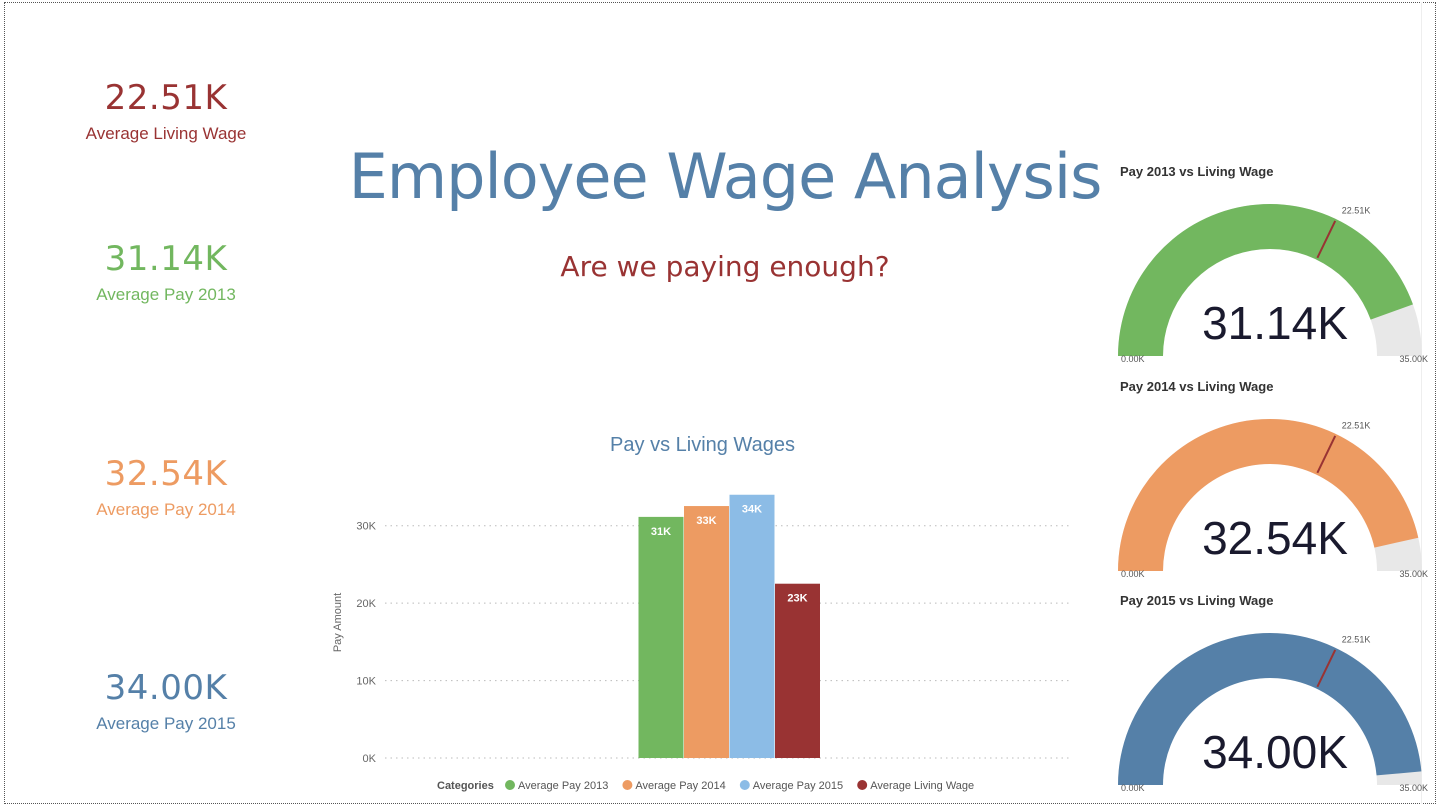  I want to click on gauge-title-2014: Pay 2014 vs Living Wage, so click(1197, 386).